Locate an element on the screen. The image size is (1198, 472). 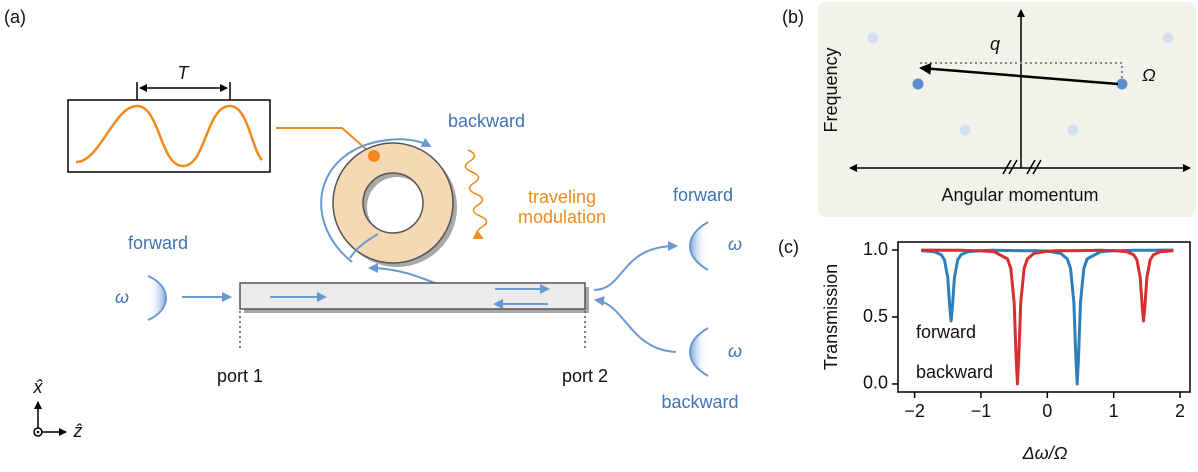
y-tick-label: 0.0 is located at coordinates (875, 383).